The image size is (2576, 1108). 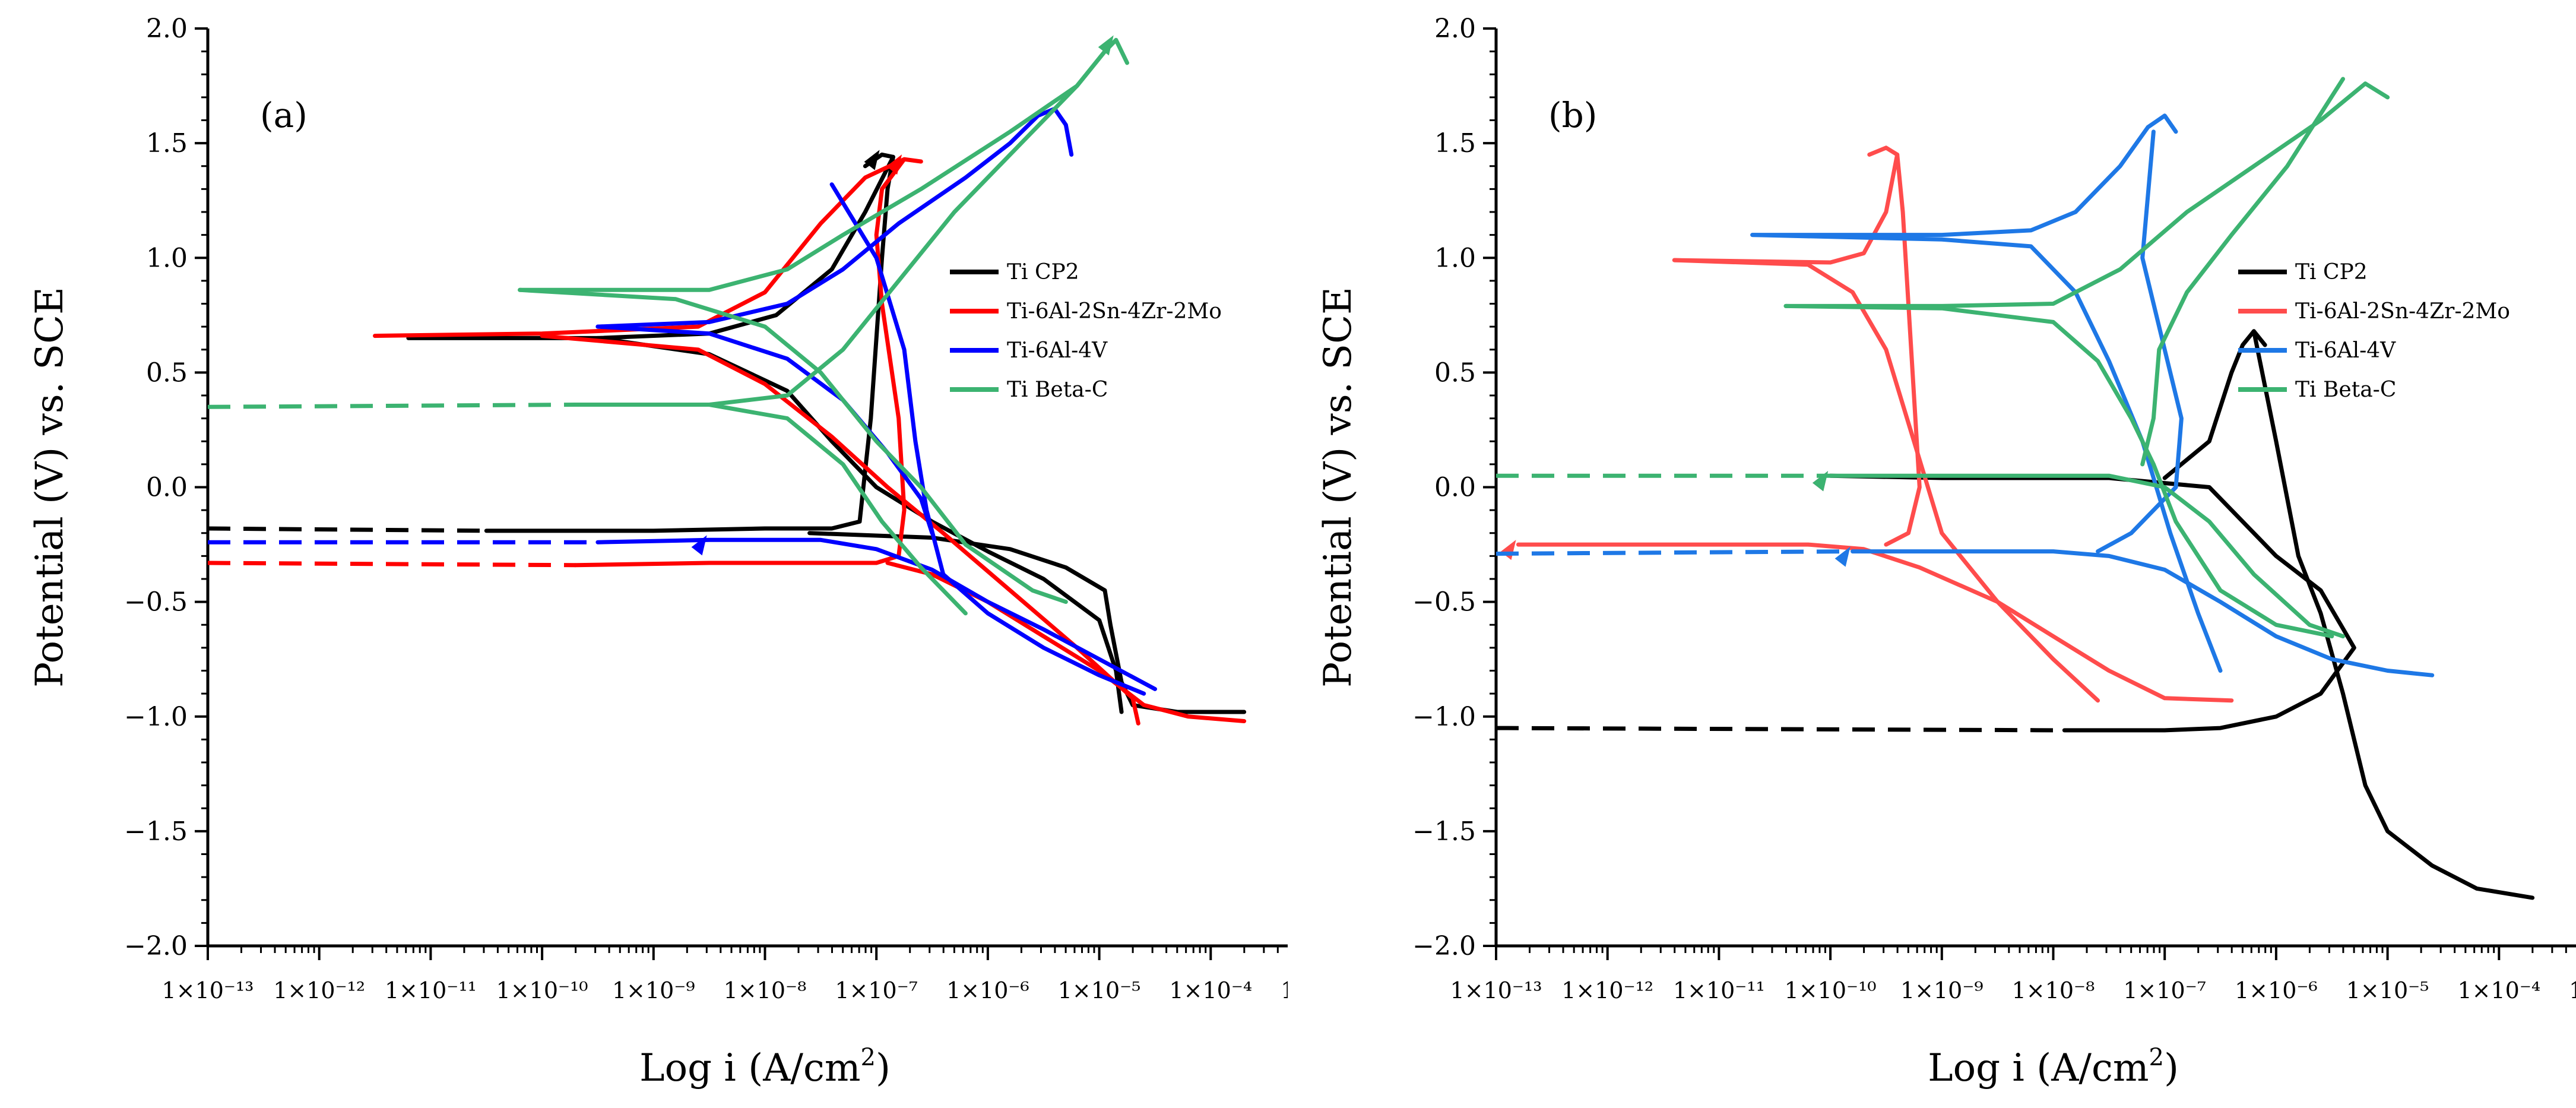 I want to click on x-tick-label: 1×10⁻¹², so click(x=319, y=990).